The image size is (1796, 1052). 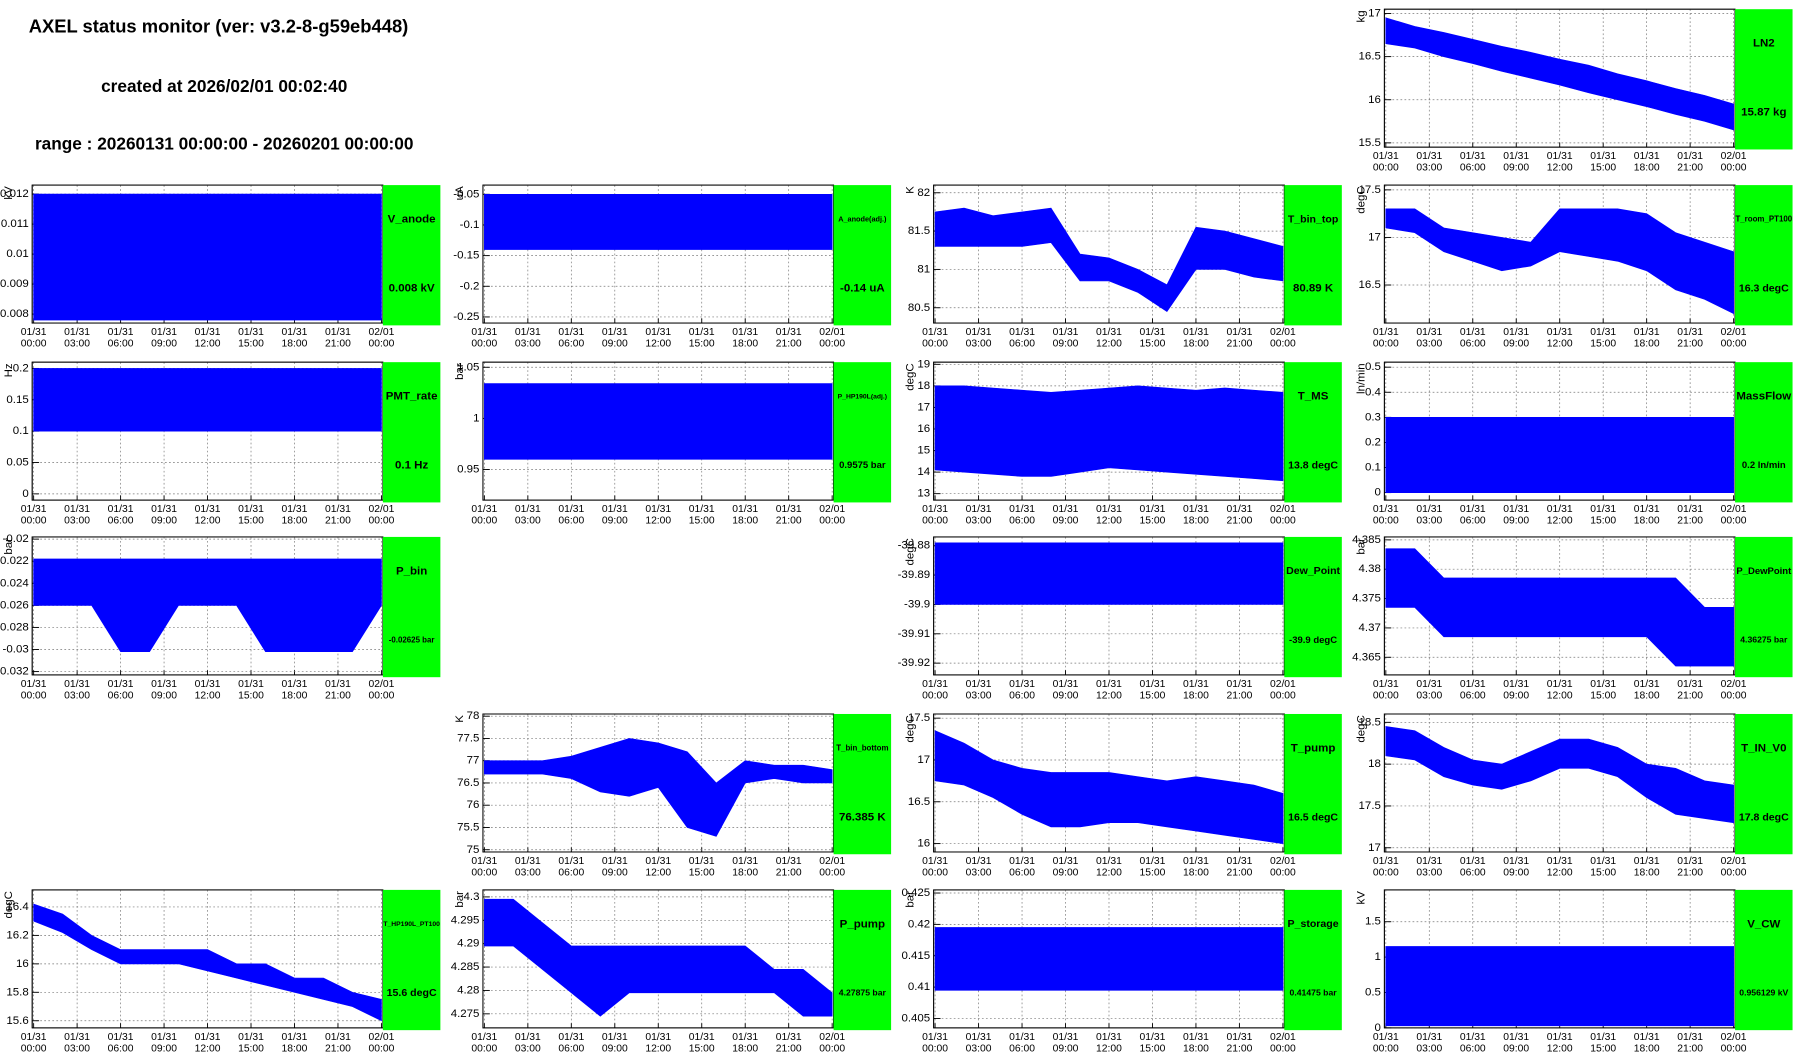 I want to click on y-tick-label: -0.03, so click(x=16, y=650).